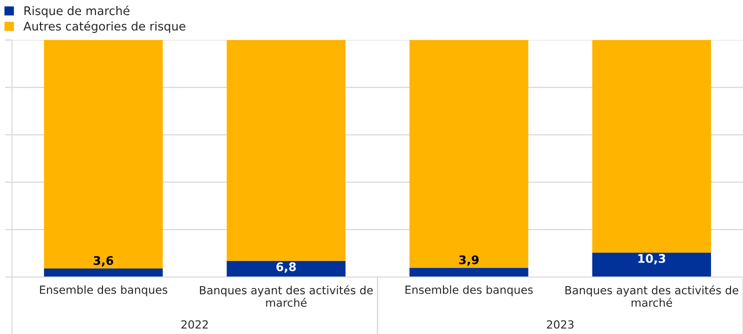 The height and width of the screenshot is (334, 743). Describe the element at coordinates (560, 324) in the screenshot. I see `text: 2023` at that location.